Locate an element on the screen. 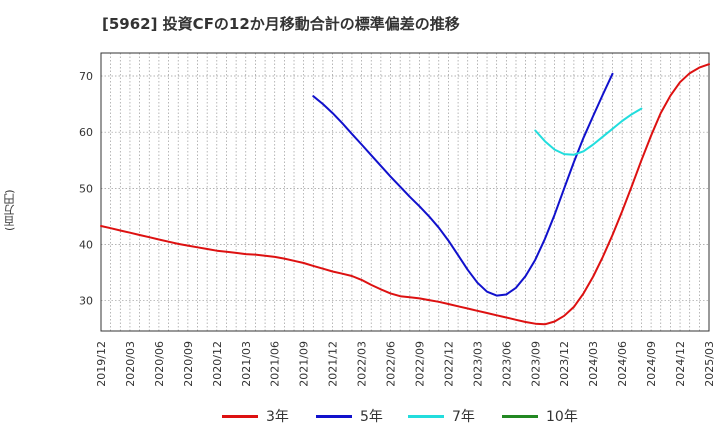 Image resolution: width=720 pixels, height=440 pixels. x-tick-label: 2020/03 is located at coordinates (130, 364).